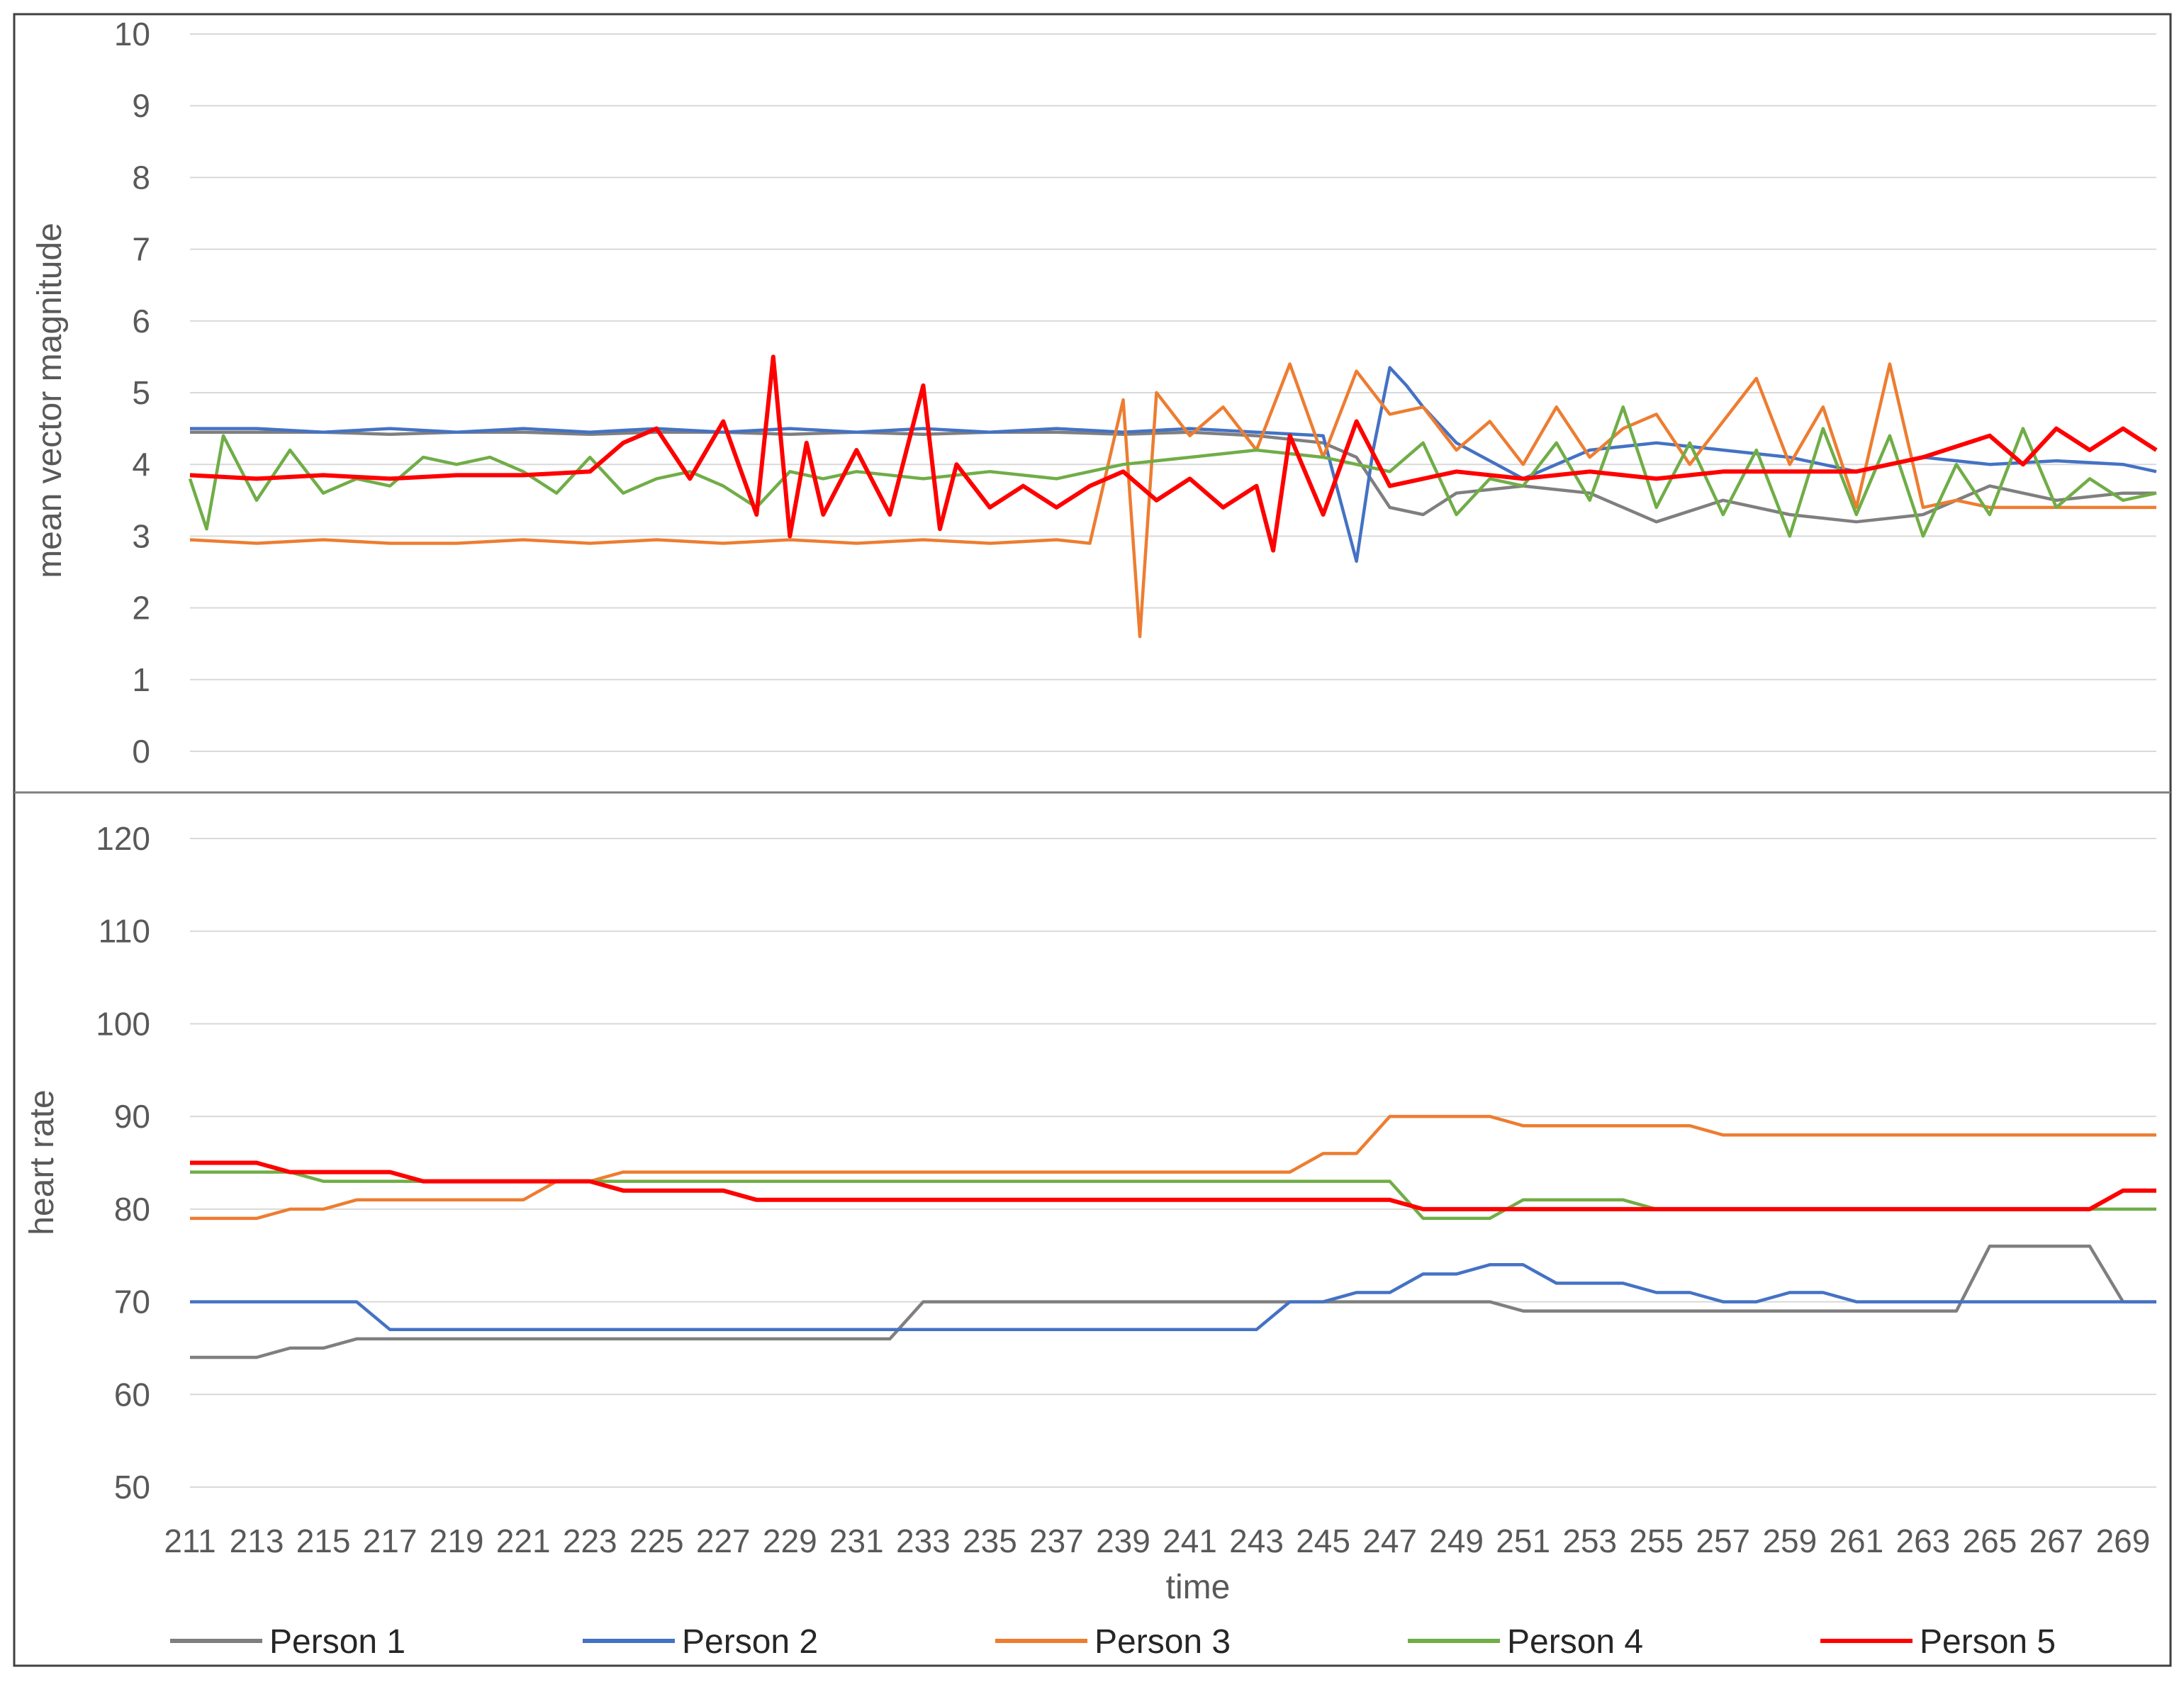 This screenshot has width=2184, height=1682. I want to click on time-x-tick-label: 217, so click(390, 1541).